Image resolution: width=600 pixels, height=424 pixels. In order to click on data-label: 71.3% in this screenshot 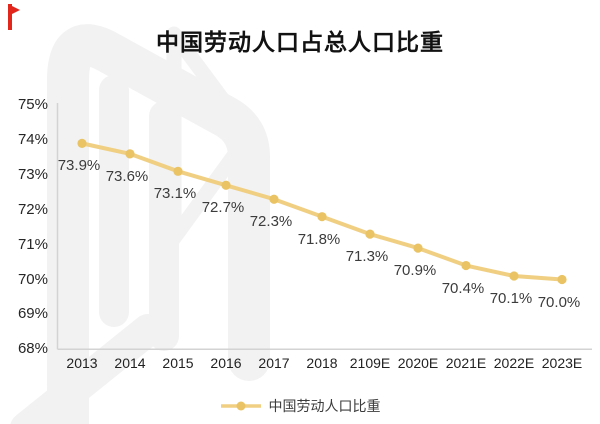, I will do `click(367, 257)`.